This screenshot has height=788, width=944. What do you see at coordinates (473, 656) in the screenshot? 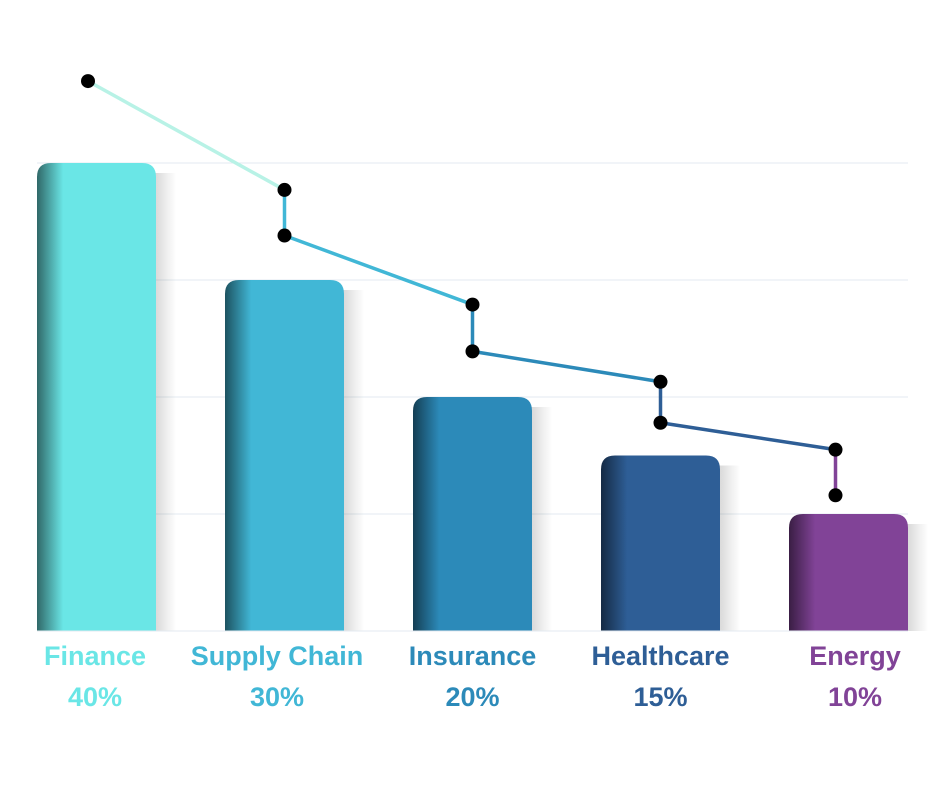
I see `category-label: Insurance` at bounding box center [473, 656].